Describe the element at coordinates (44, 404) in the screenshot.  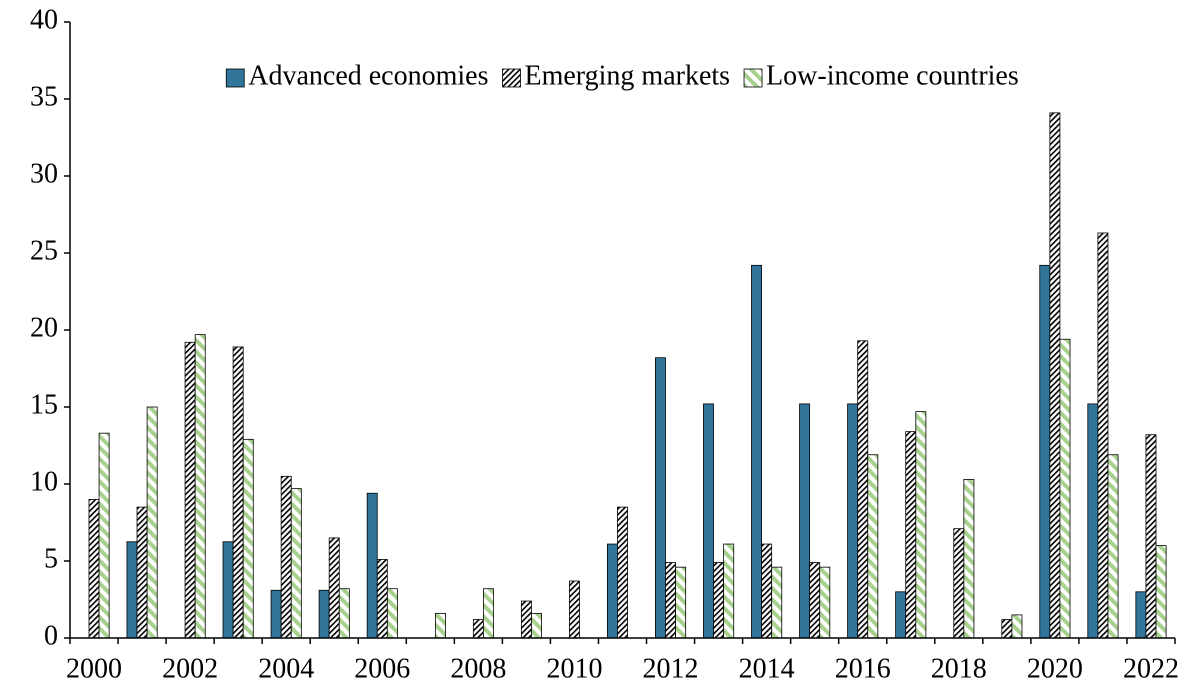
I see `y-tick-label: 15` at that location.